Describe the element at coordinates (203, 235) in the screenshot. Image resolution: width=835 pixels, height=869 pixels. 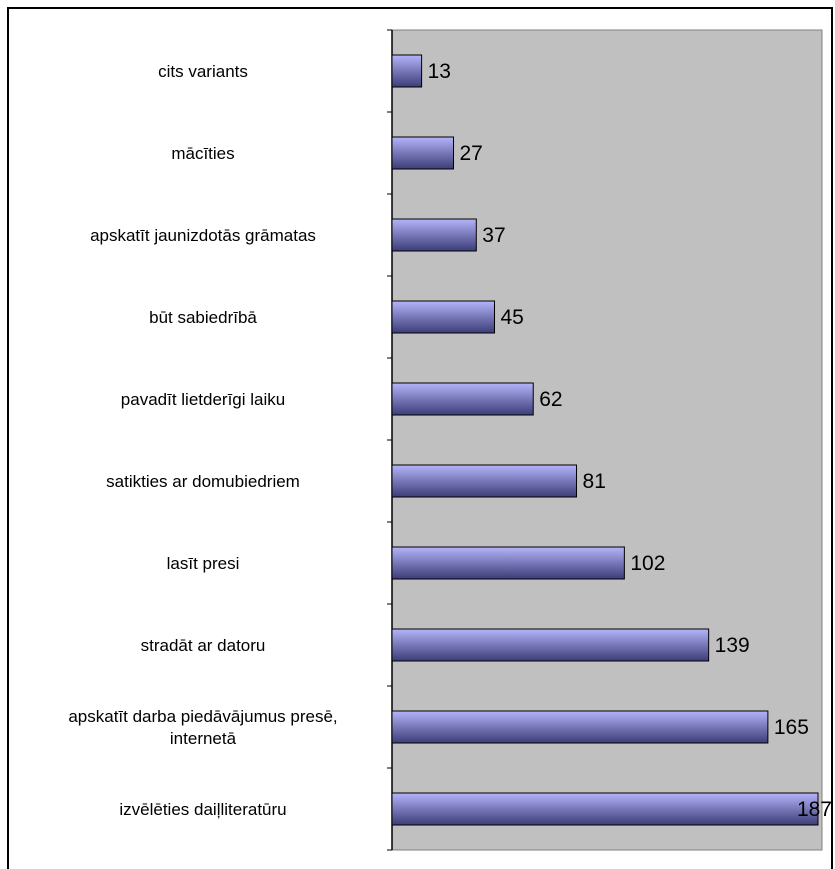
I see `category-label: apskatīt jaunizdotās grāmatas` at that location.